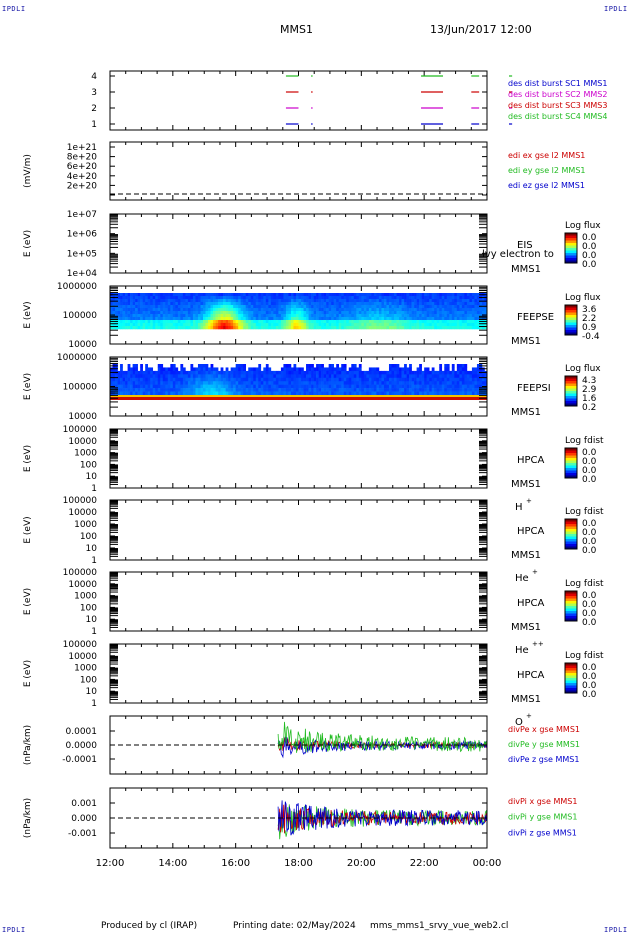 The height and width of the screenshot is (934, 630). What do you see at coordinates (571, 462) in the screenshot?
I see `hpca-h-colorbar-step` at bounding box center [571, 462].